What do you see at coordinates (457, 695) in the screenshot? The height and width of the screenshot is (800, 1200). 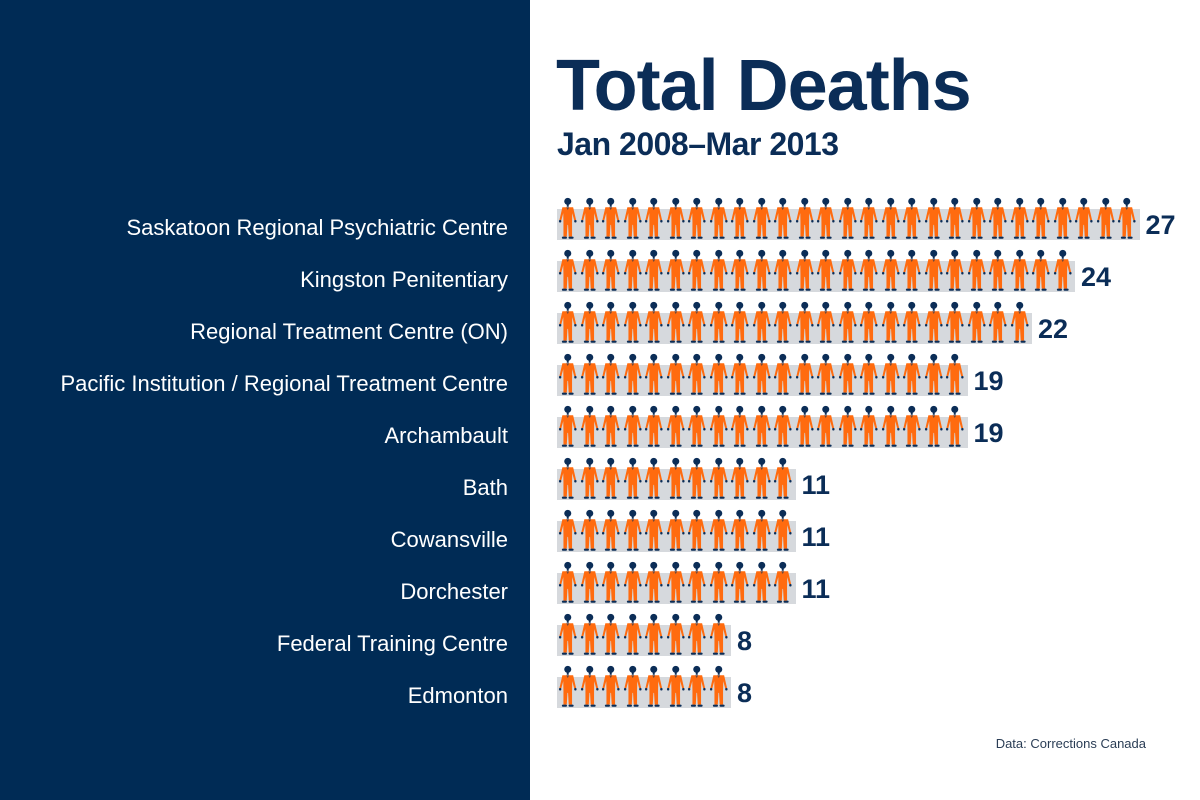 I see `row-label: Edmonton` at bounding box center [457, 695].